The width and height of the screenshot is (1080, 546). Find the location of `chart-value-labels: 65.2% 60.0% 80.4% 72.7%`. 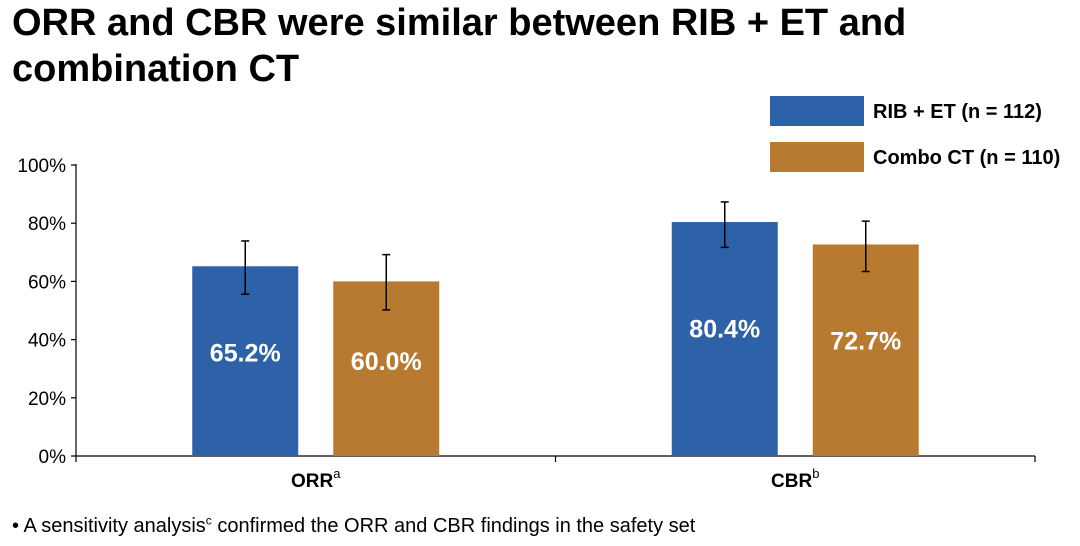

chart-value-labels: 65.2% 60.0% 80.4% 72.7% is located at coordinates (555, 345).